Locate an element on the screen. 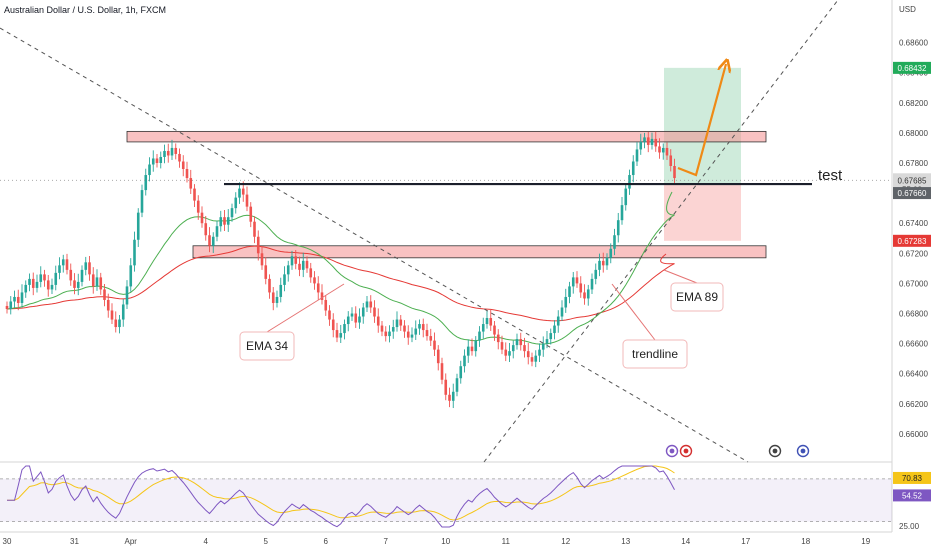  ema-89-line is located at coordinates (340, 283).